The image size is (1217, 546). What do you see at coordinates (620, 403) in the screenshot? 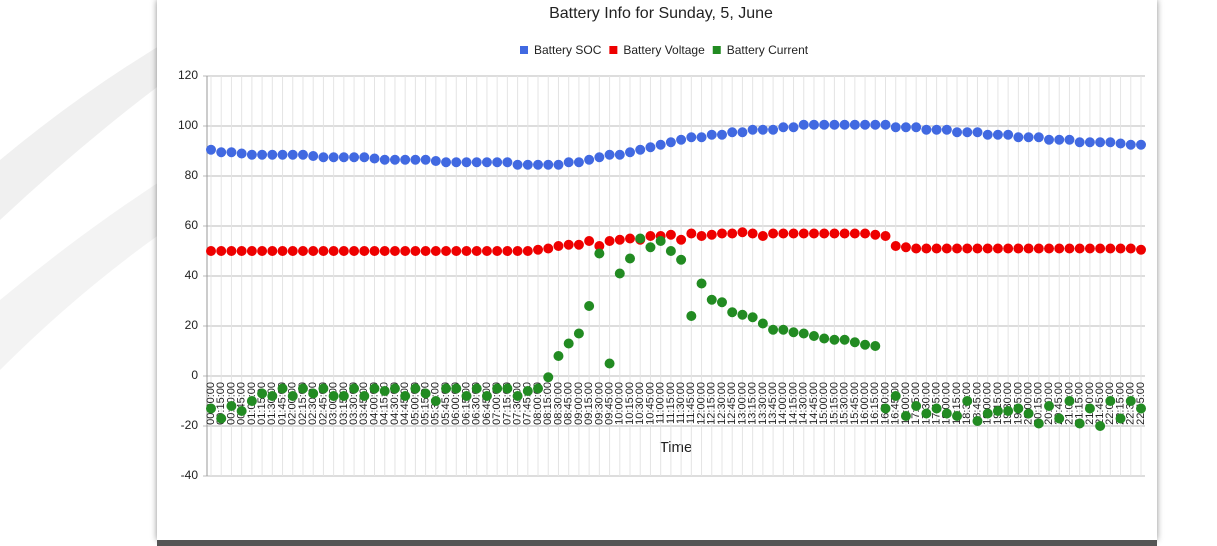
I see `x-tick-label: 10:00:00` at bounding box center [620, 403].